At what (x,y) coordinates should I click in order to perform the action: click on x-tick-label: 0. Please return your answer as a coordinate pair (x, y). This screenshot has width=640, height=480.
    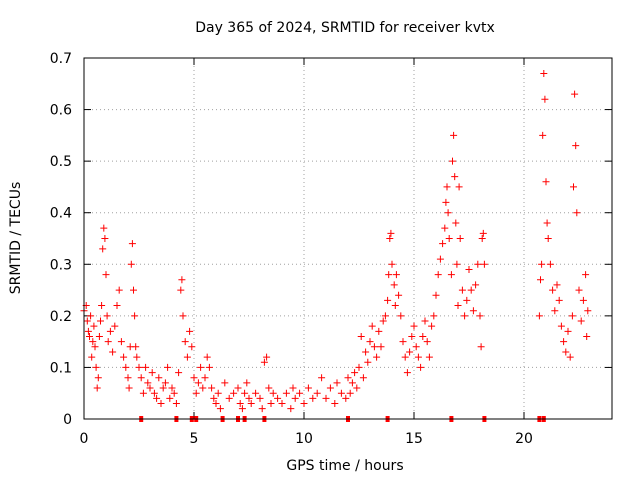
    Looking at the image, I should click on (84, 439).